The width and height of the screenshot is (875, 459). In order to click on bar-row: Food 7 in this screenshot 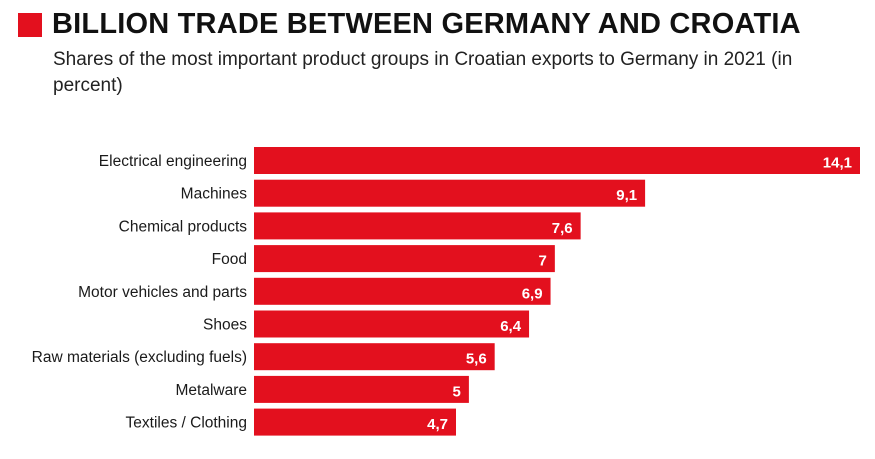, I will do `click(383, 259)`.